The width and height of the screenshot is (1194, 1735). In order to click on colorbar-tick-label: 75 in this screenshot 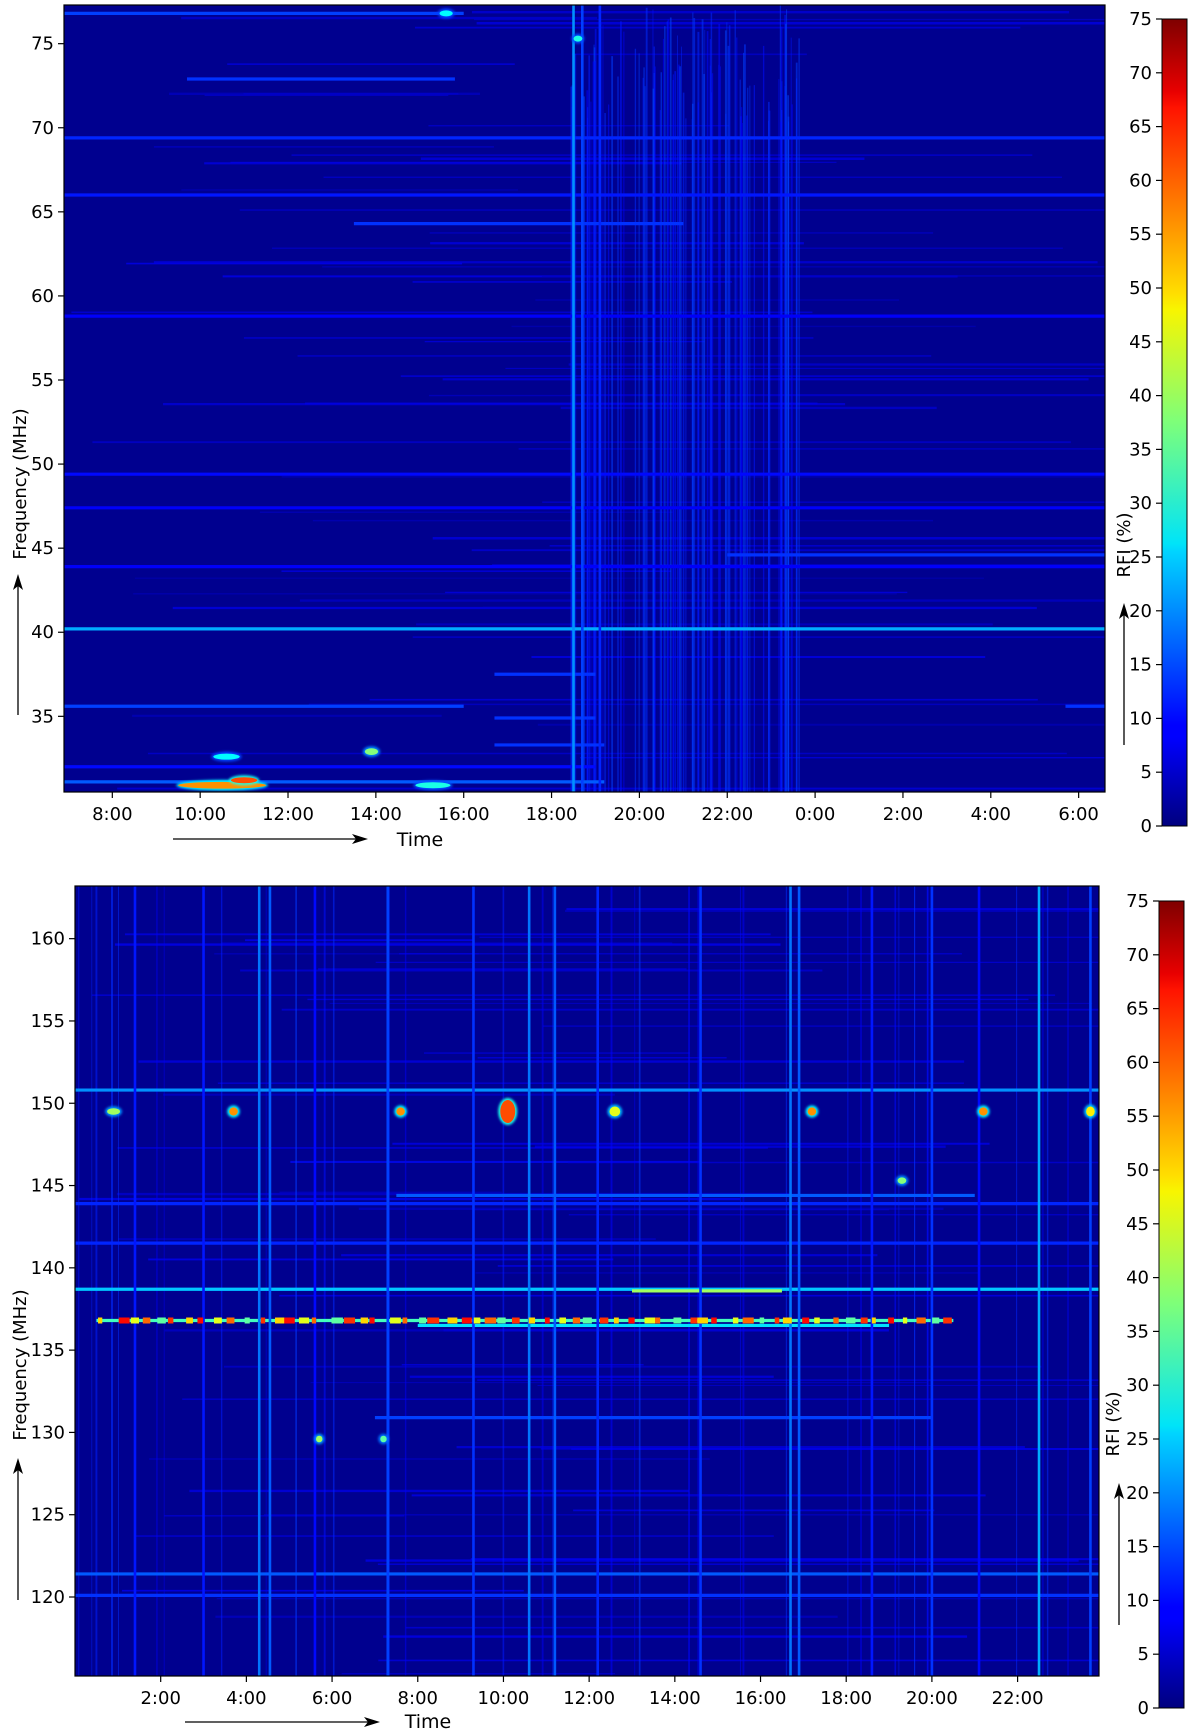, I will do `click(1137, 901)`.